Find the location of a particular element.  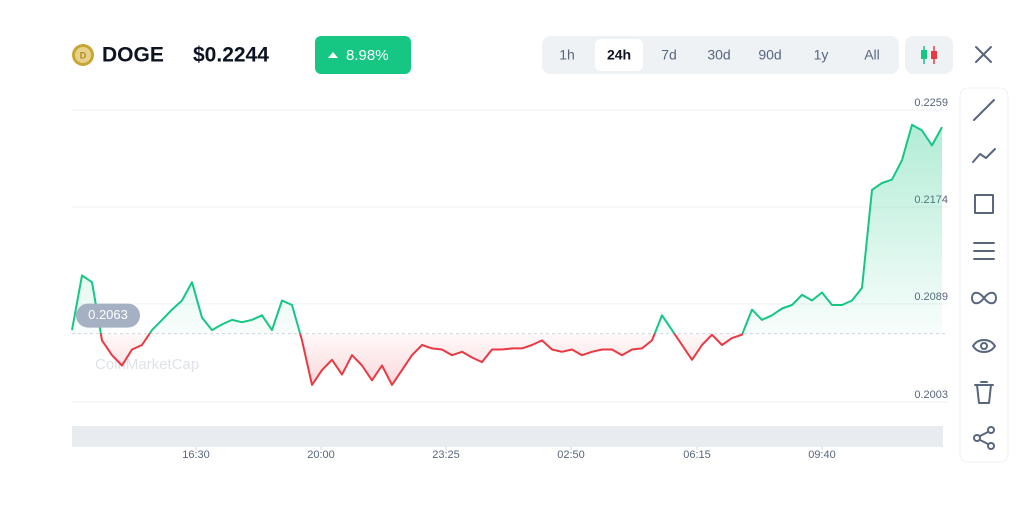

range-button: 1h is located at coordinates (567, 55).